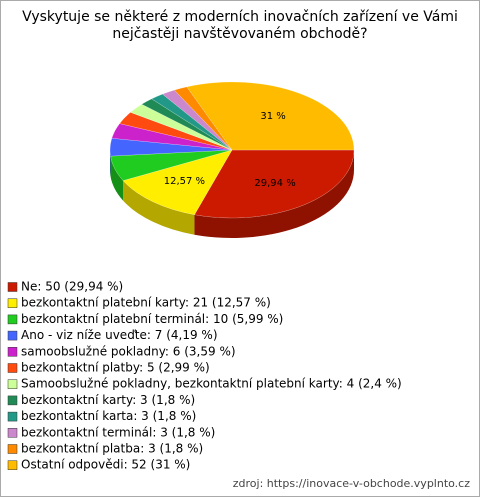 The image size is (480, 497). I want to click on data-label: 29,94 %, so click(274, 183).